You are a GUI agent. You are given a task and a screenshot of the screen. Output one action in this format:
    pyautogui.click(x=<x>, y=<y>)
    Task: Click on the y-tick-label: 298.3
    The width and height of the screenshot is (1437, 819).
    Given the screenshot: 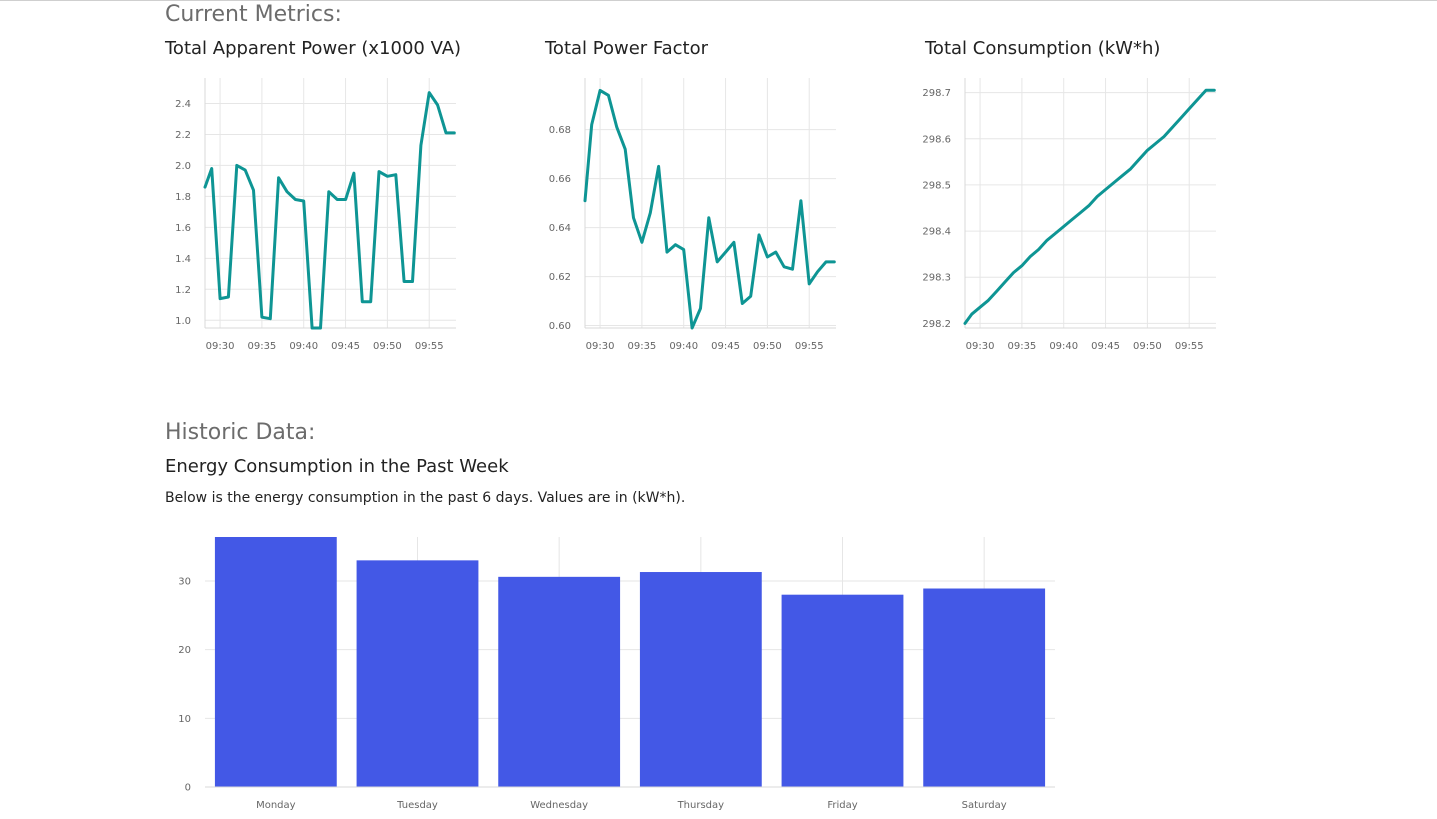 What is the action you would take?
    pyautogui.click(x=936, y=278)
    